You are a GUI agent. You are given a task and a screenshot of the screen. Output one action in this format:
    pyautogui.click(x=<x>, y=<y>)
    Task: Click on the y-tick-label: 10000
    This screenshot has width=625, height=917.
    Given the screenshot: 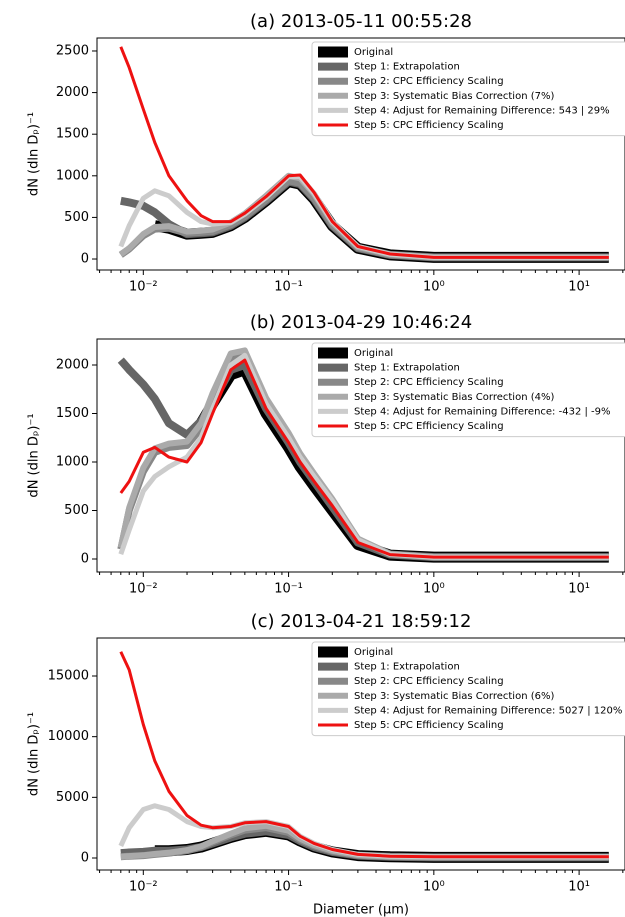 What is the action you would take?
    pyautogui.click(x=68, y=736)
    